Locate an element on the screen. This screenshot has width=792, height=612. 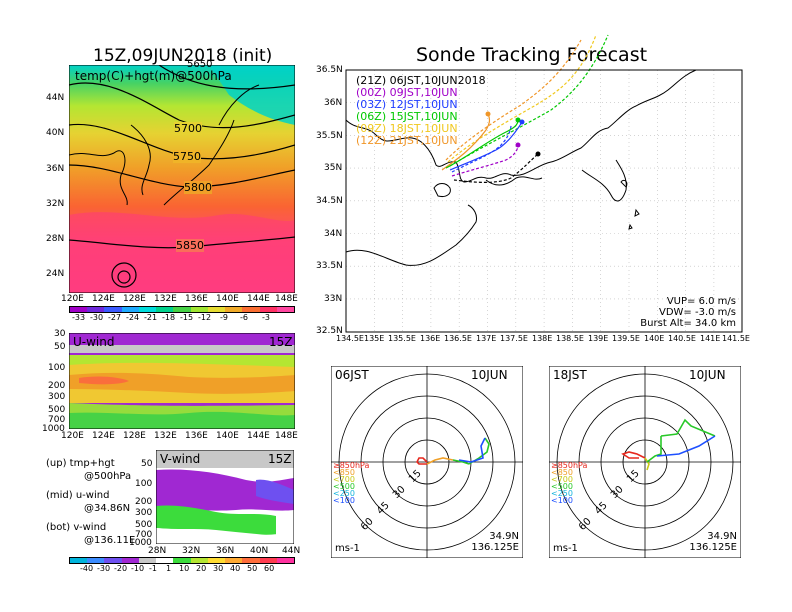
lon-tick: 138.5E is located at coordinates (570, 338).